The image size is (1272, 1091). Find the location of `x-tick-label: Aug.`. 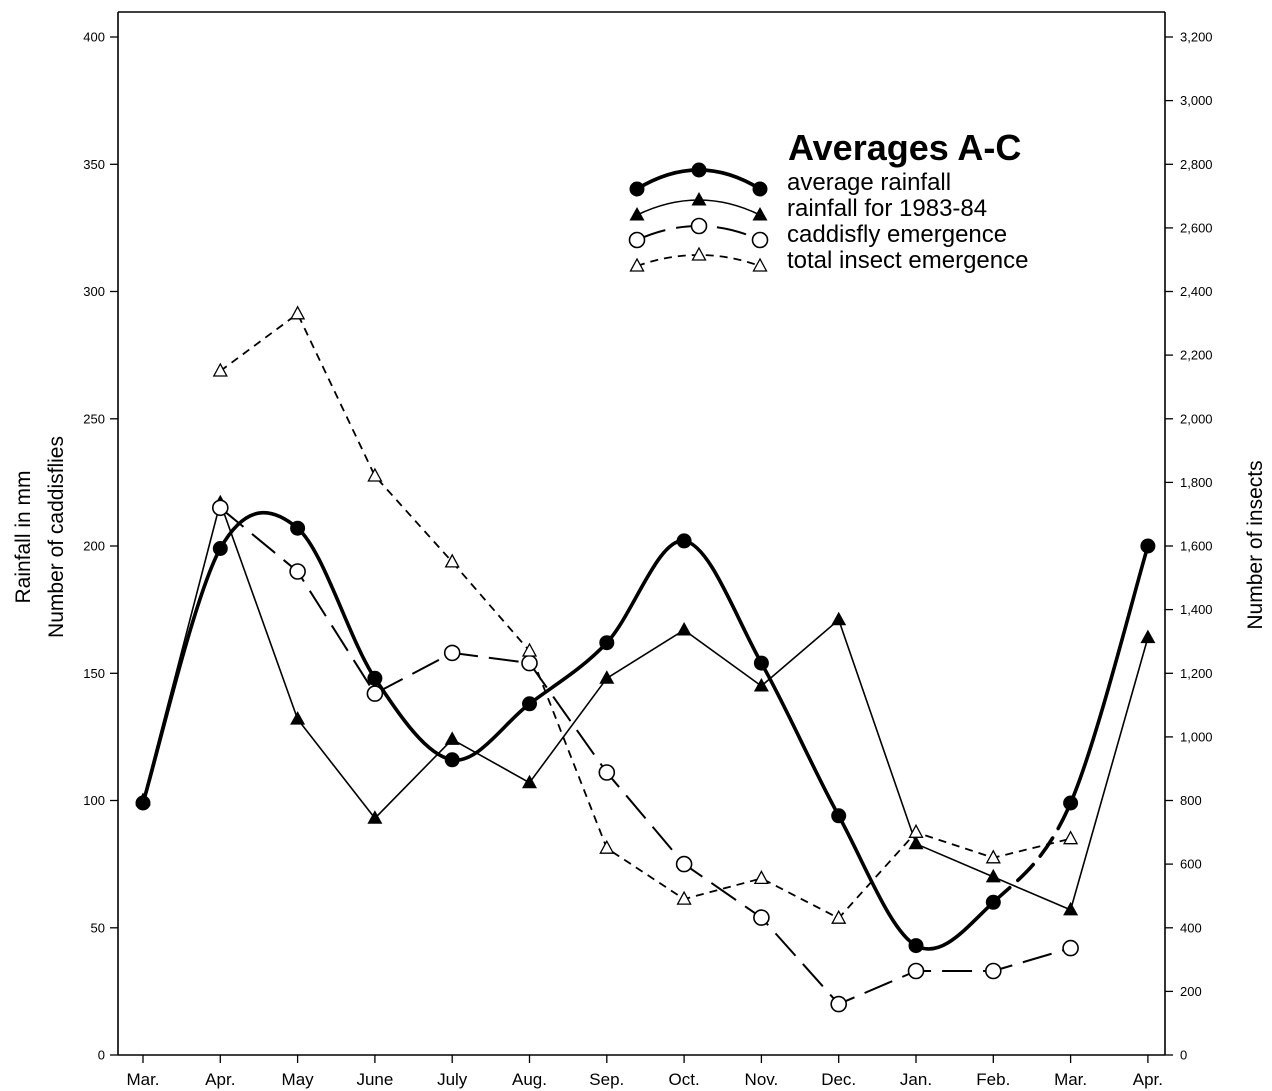

x-tick-label: Aug. is located at coordinates (529, 1079).